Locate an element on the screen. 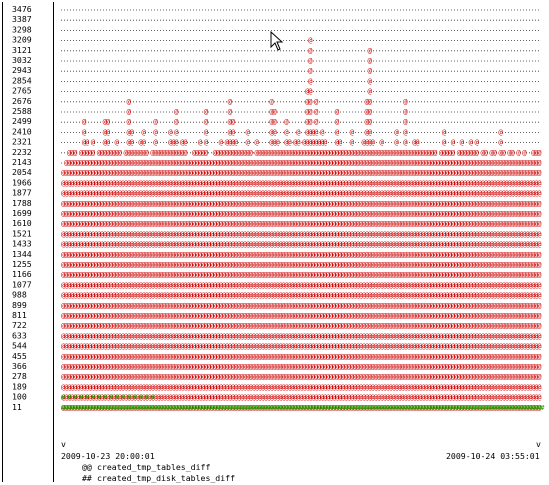  y-tick-label: 2676 is located at coordinates (22, 101).